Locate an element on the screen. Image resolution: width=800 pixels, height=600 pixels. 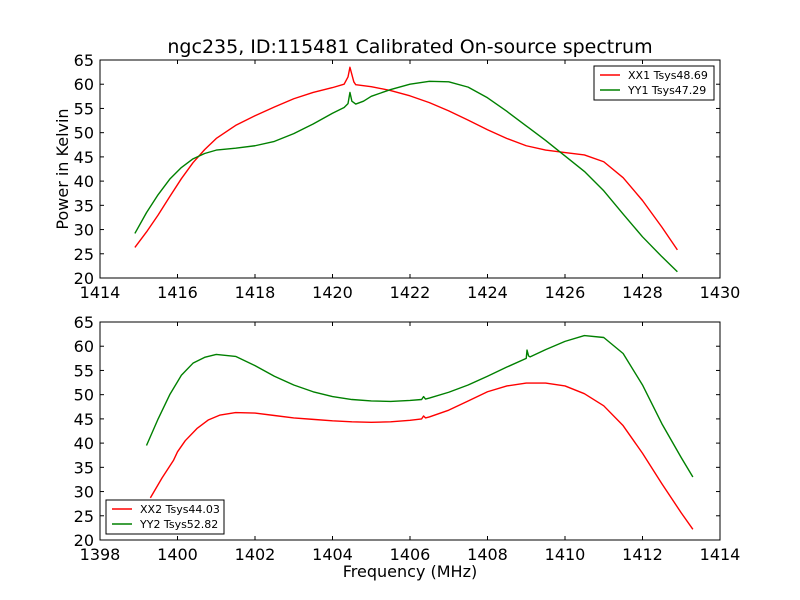
top-x-tick-label: 1414 is located at coordinates (100, 292).